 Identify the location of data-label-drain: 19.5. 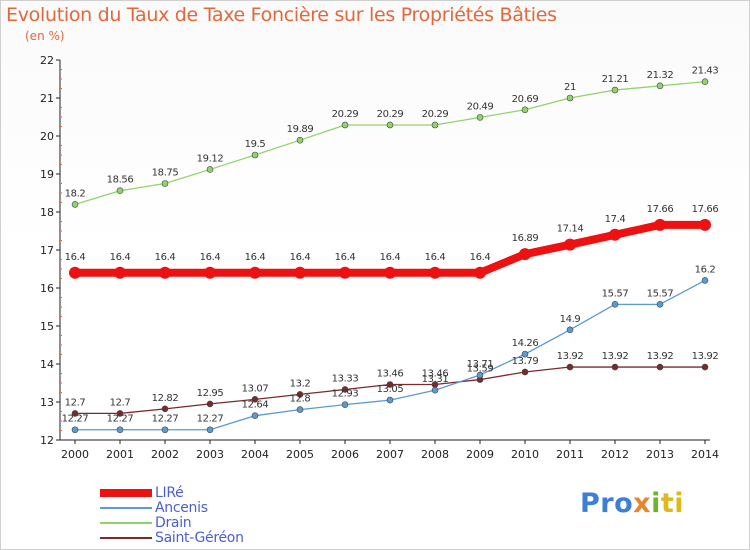
(255, 144).